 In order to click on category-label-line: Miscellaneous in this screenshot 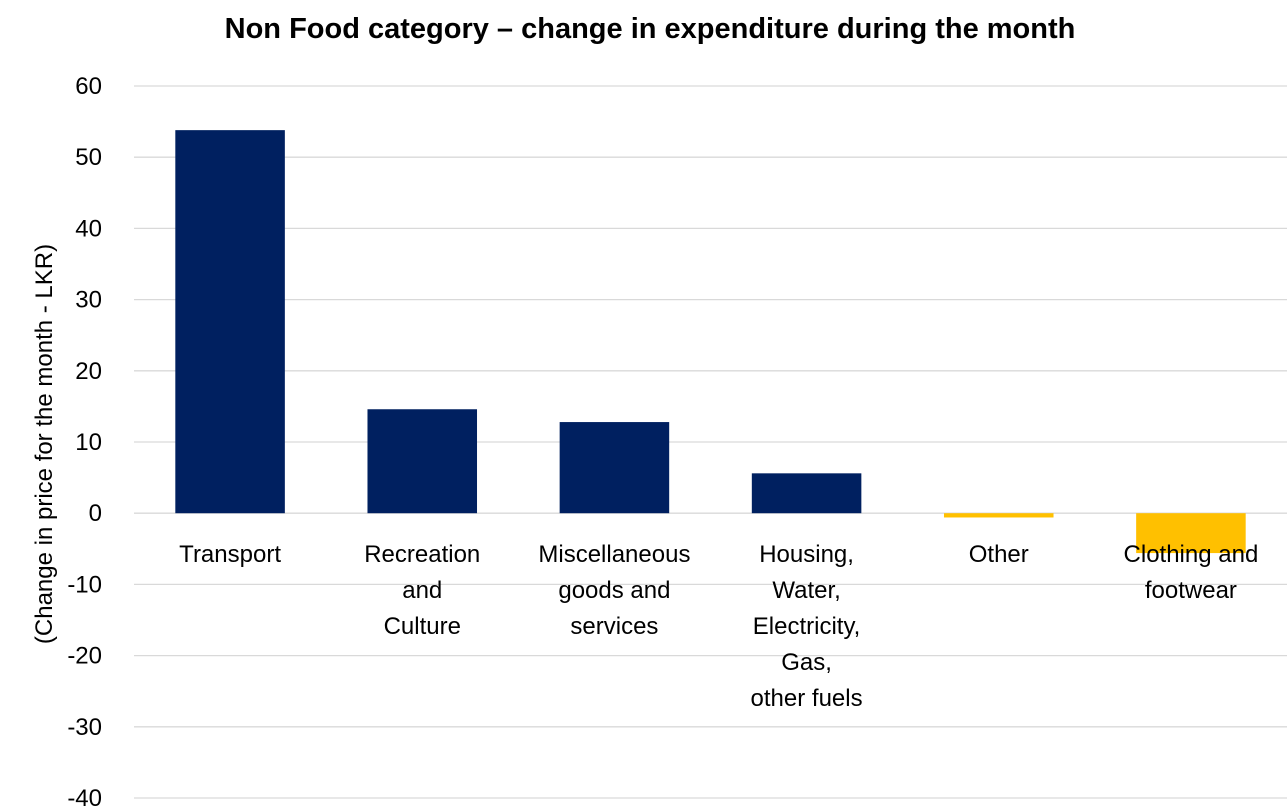, I will do `click(614, 554)`.